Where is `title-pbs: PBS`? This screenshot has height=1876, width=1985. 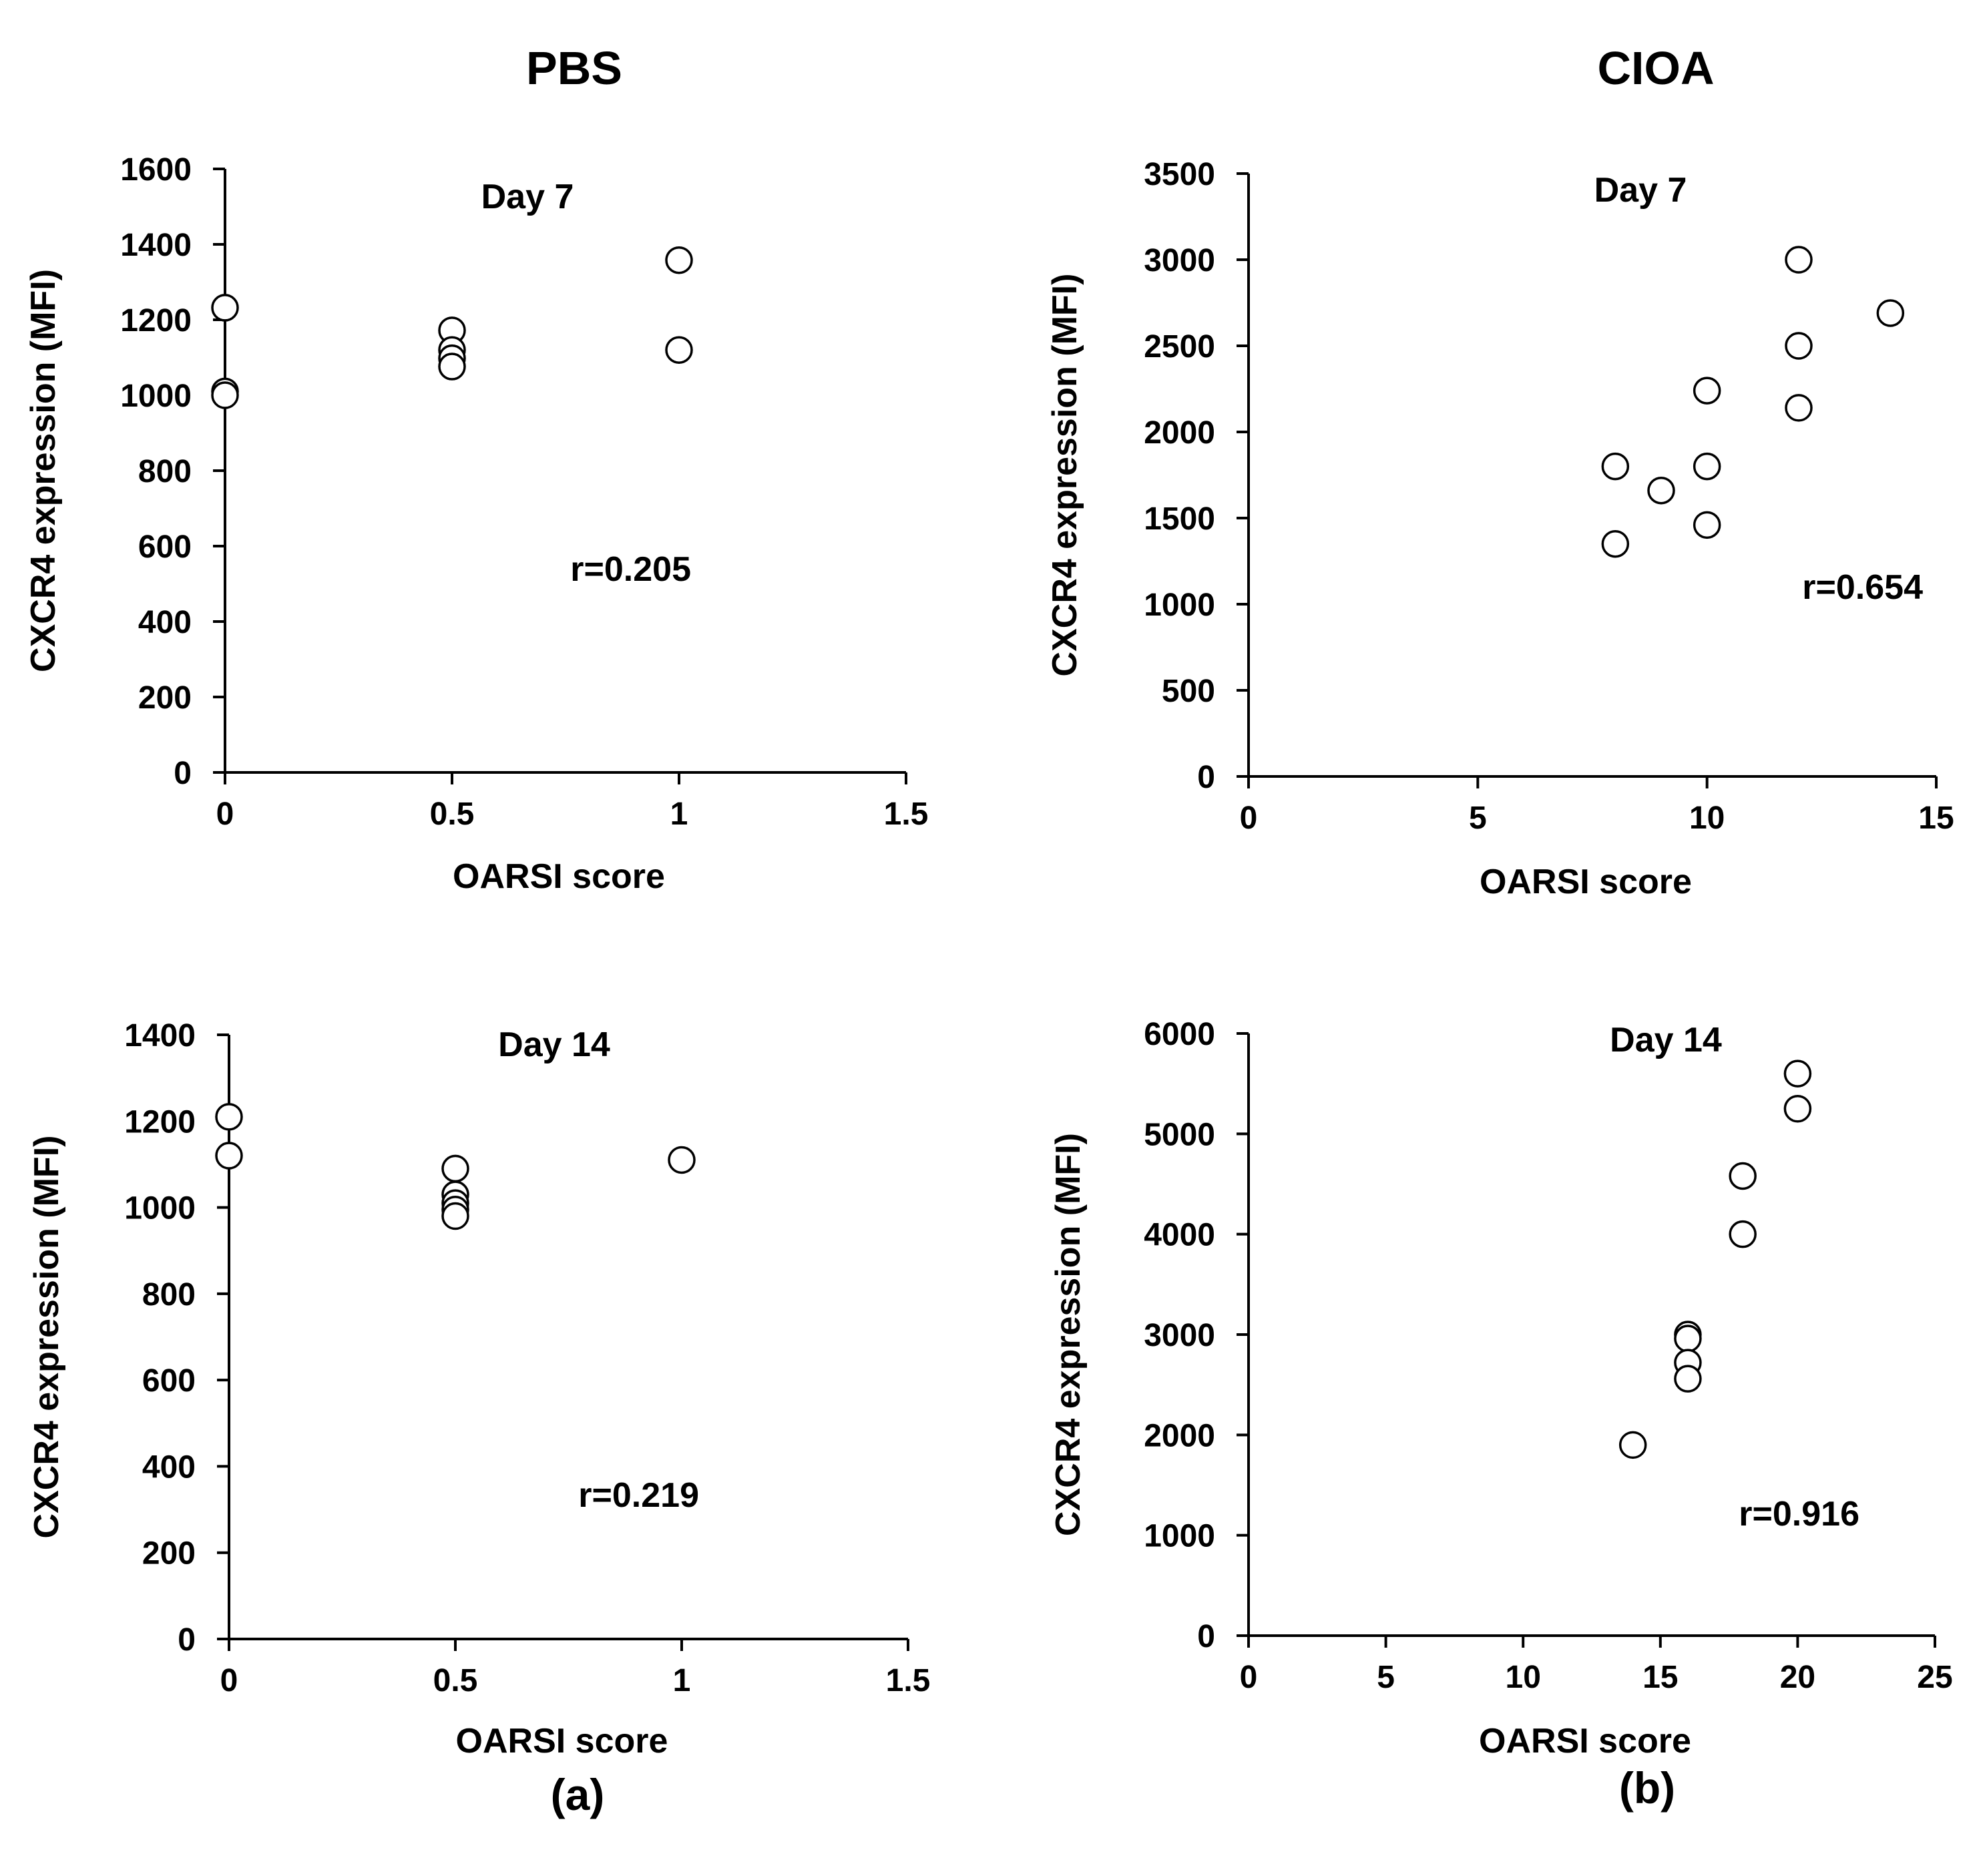
title-pbs: PBS is located at coordinates (574, 68).